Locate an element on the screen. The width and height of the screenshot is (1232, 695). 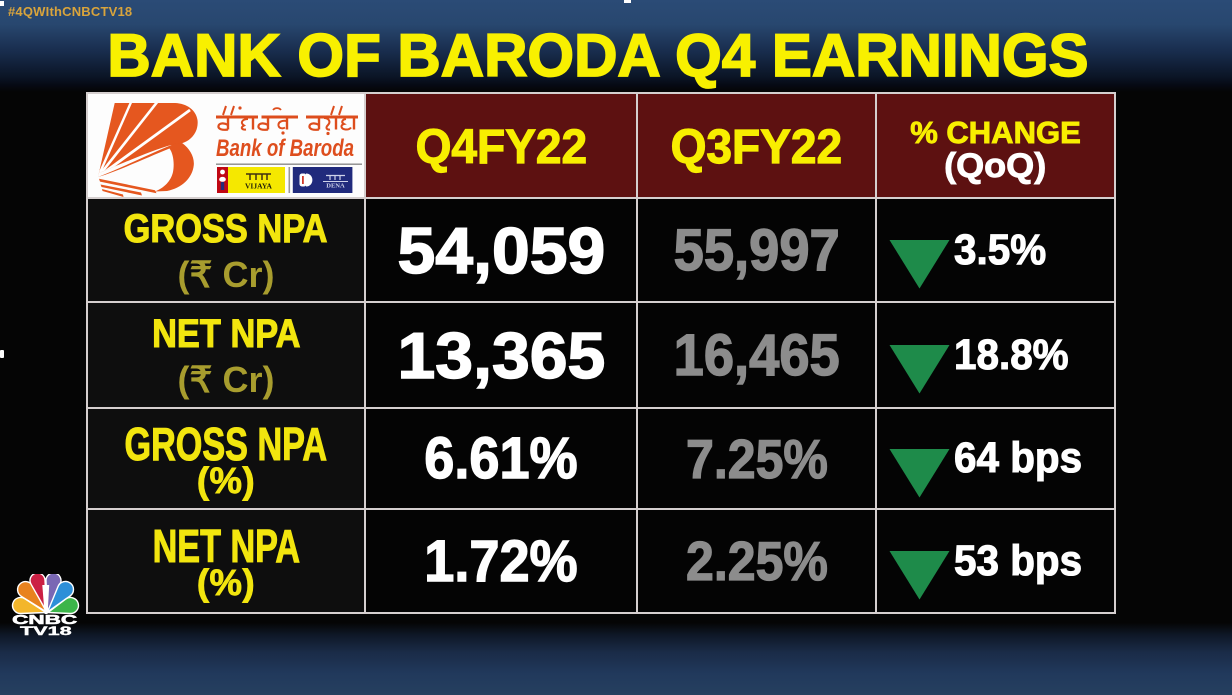
svg-text: DENA is located at coordinates (335, 186).